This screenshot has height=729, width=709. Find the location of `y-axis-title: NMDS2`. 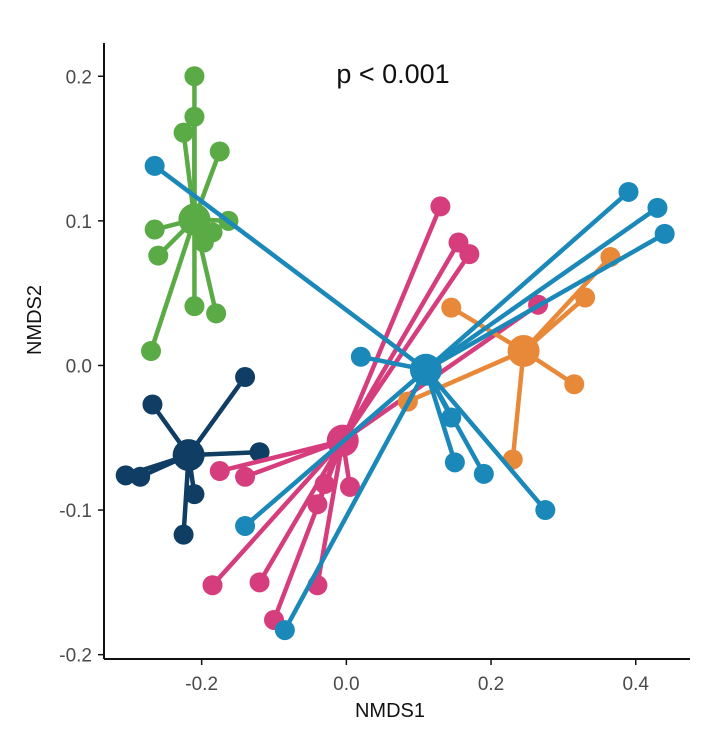

y-axis-title: NMDS2 is located at coordinates (35, 320).